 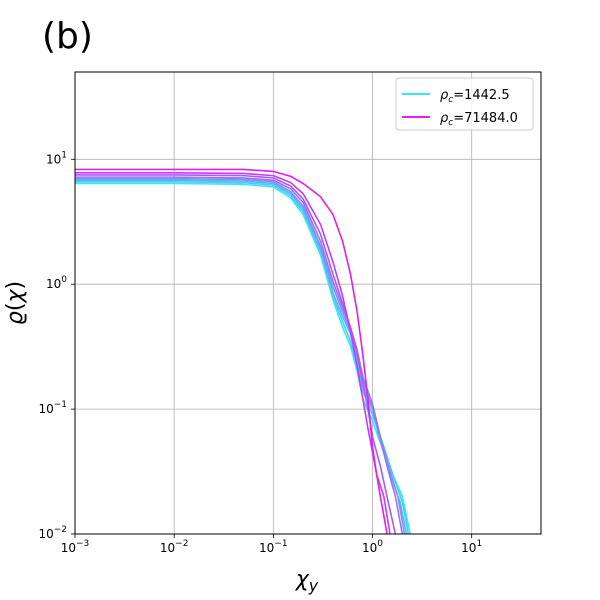 I want to click on y-axis-label: ϱ(χ), so click(x=15, y=303).